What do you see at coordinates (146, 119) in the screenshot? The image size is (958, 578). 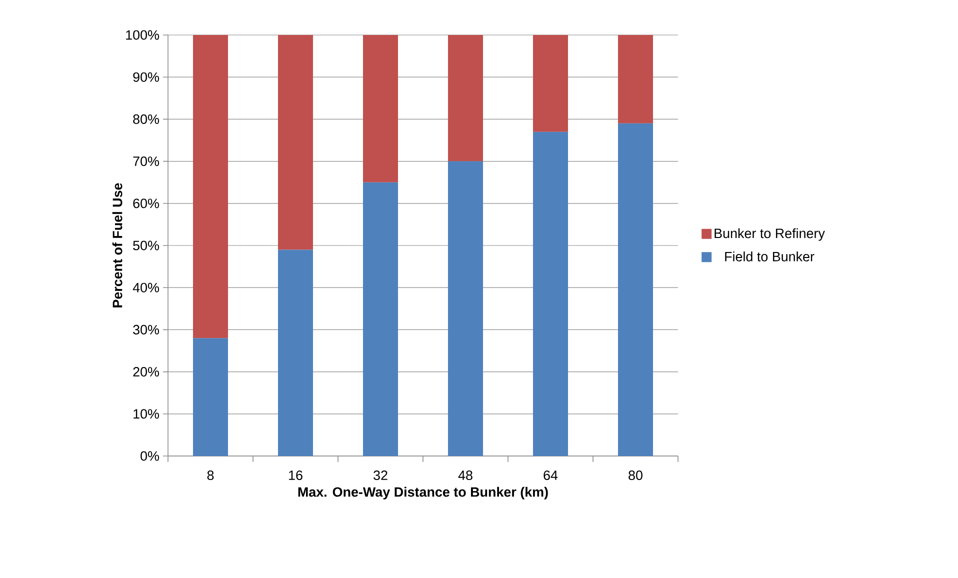 I see `y-tick-label: 80%` at bounding box center [146, 119].